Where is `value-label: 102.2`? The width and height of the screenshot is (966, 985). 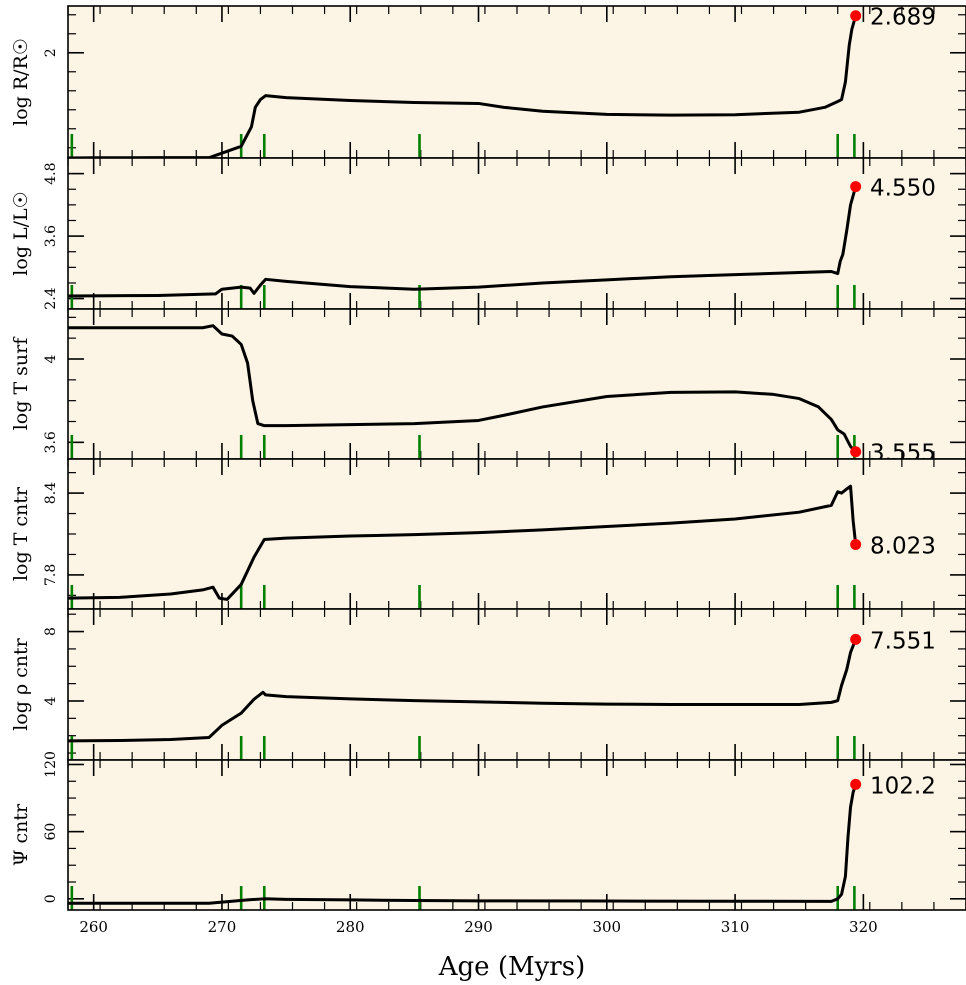
value-label: 102.2 is located at coordinates (903, 786).